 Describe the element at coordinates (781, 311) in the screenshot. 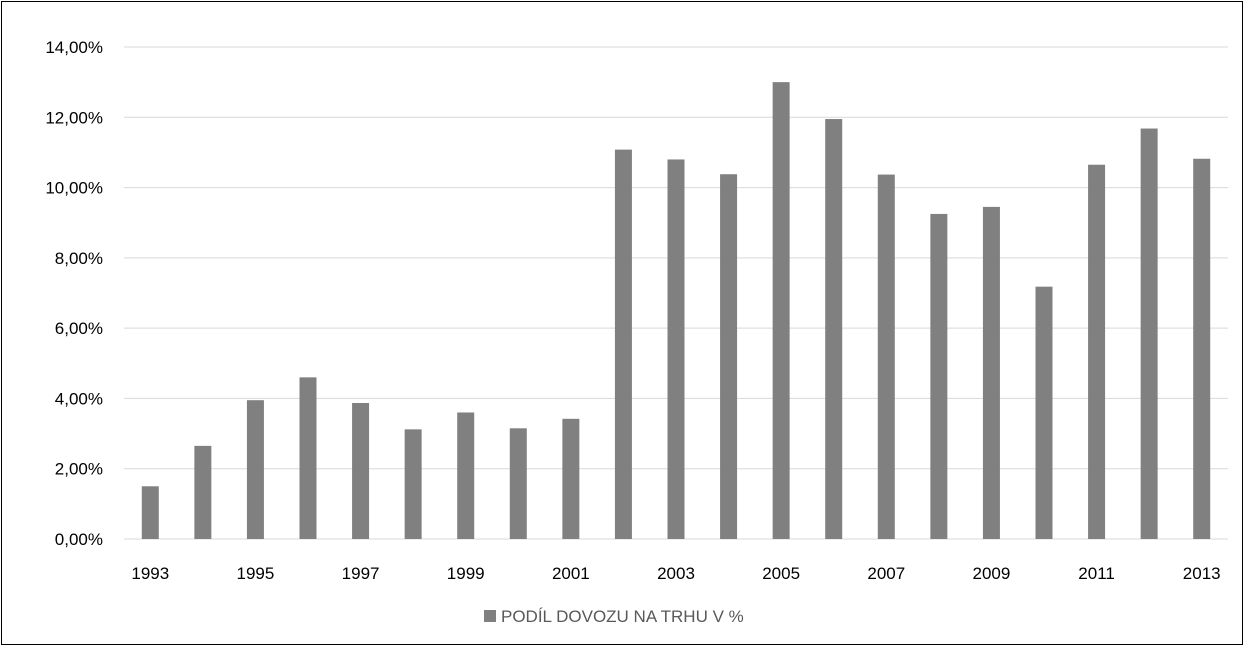

I see `bar-2005` at that location.